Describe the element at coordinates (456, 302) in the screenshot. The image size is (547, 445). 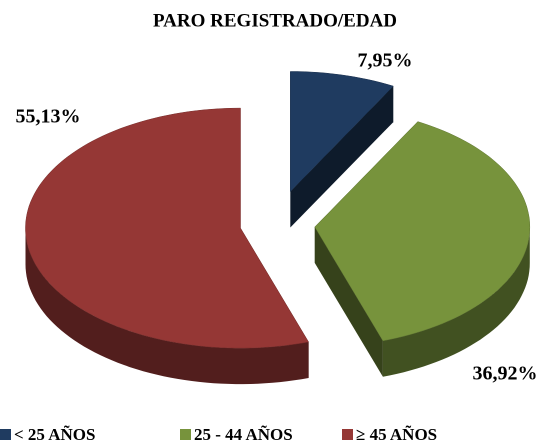
I see `slice-outer-side` at that location.